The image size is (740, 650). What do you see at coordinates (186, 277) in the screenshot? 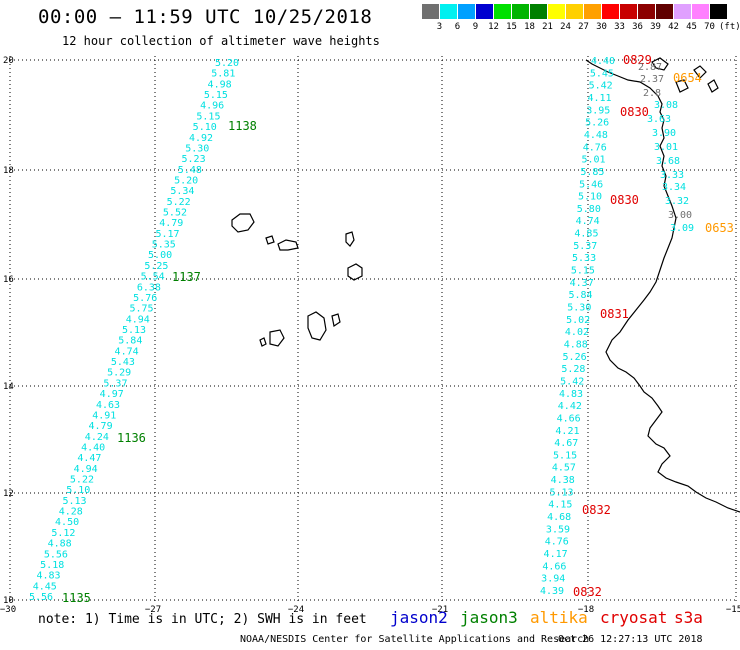
I see `track-time-label: 1137` at bounding box center [186, 277].